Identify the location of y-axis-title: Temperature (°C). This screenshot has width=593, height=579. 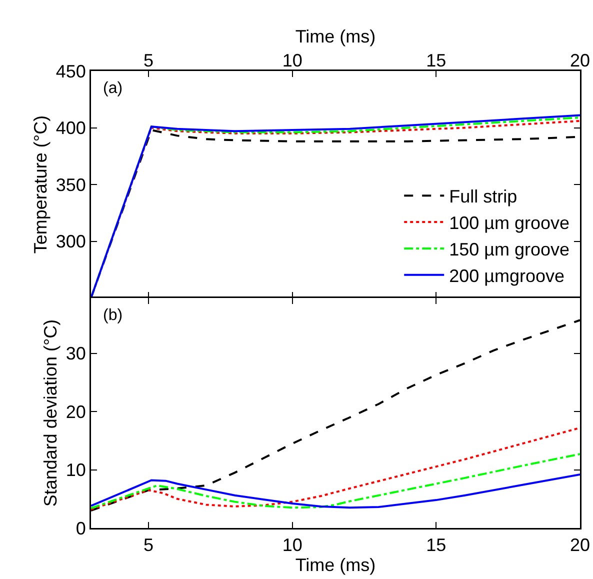
(40, 184).